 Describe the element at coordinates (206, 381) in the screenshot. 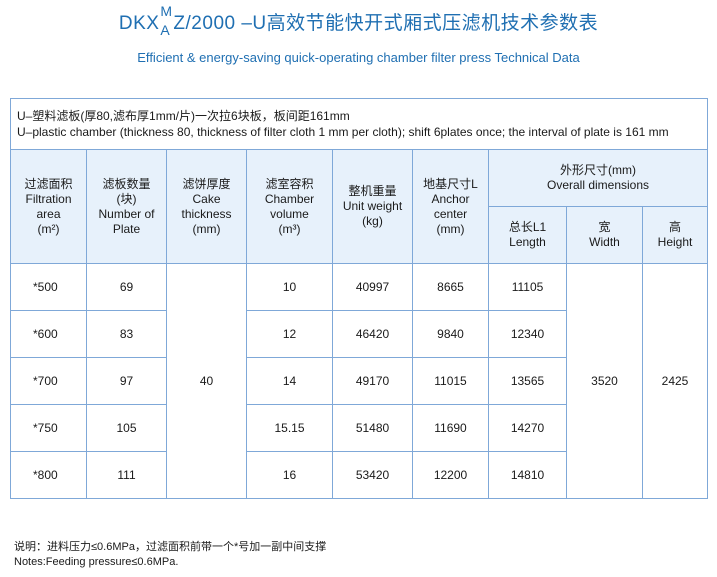

I see `cell-cake-thickness: 40` at that location.